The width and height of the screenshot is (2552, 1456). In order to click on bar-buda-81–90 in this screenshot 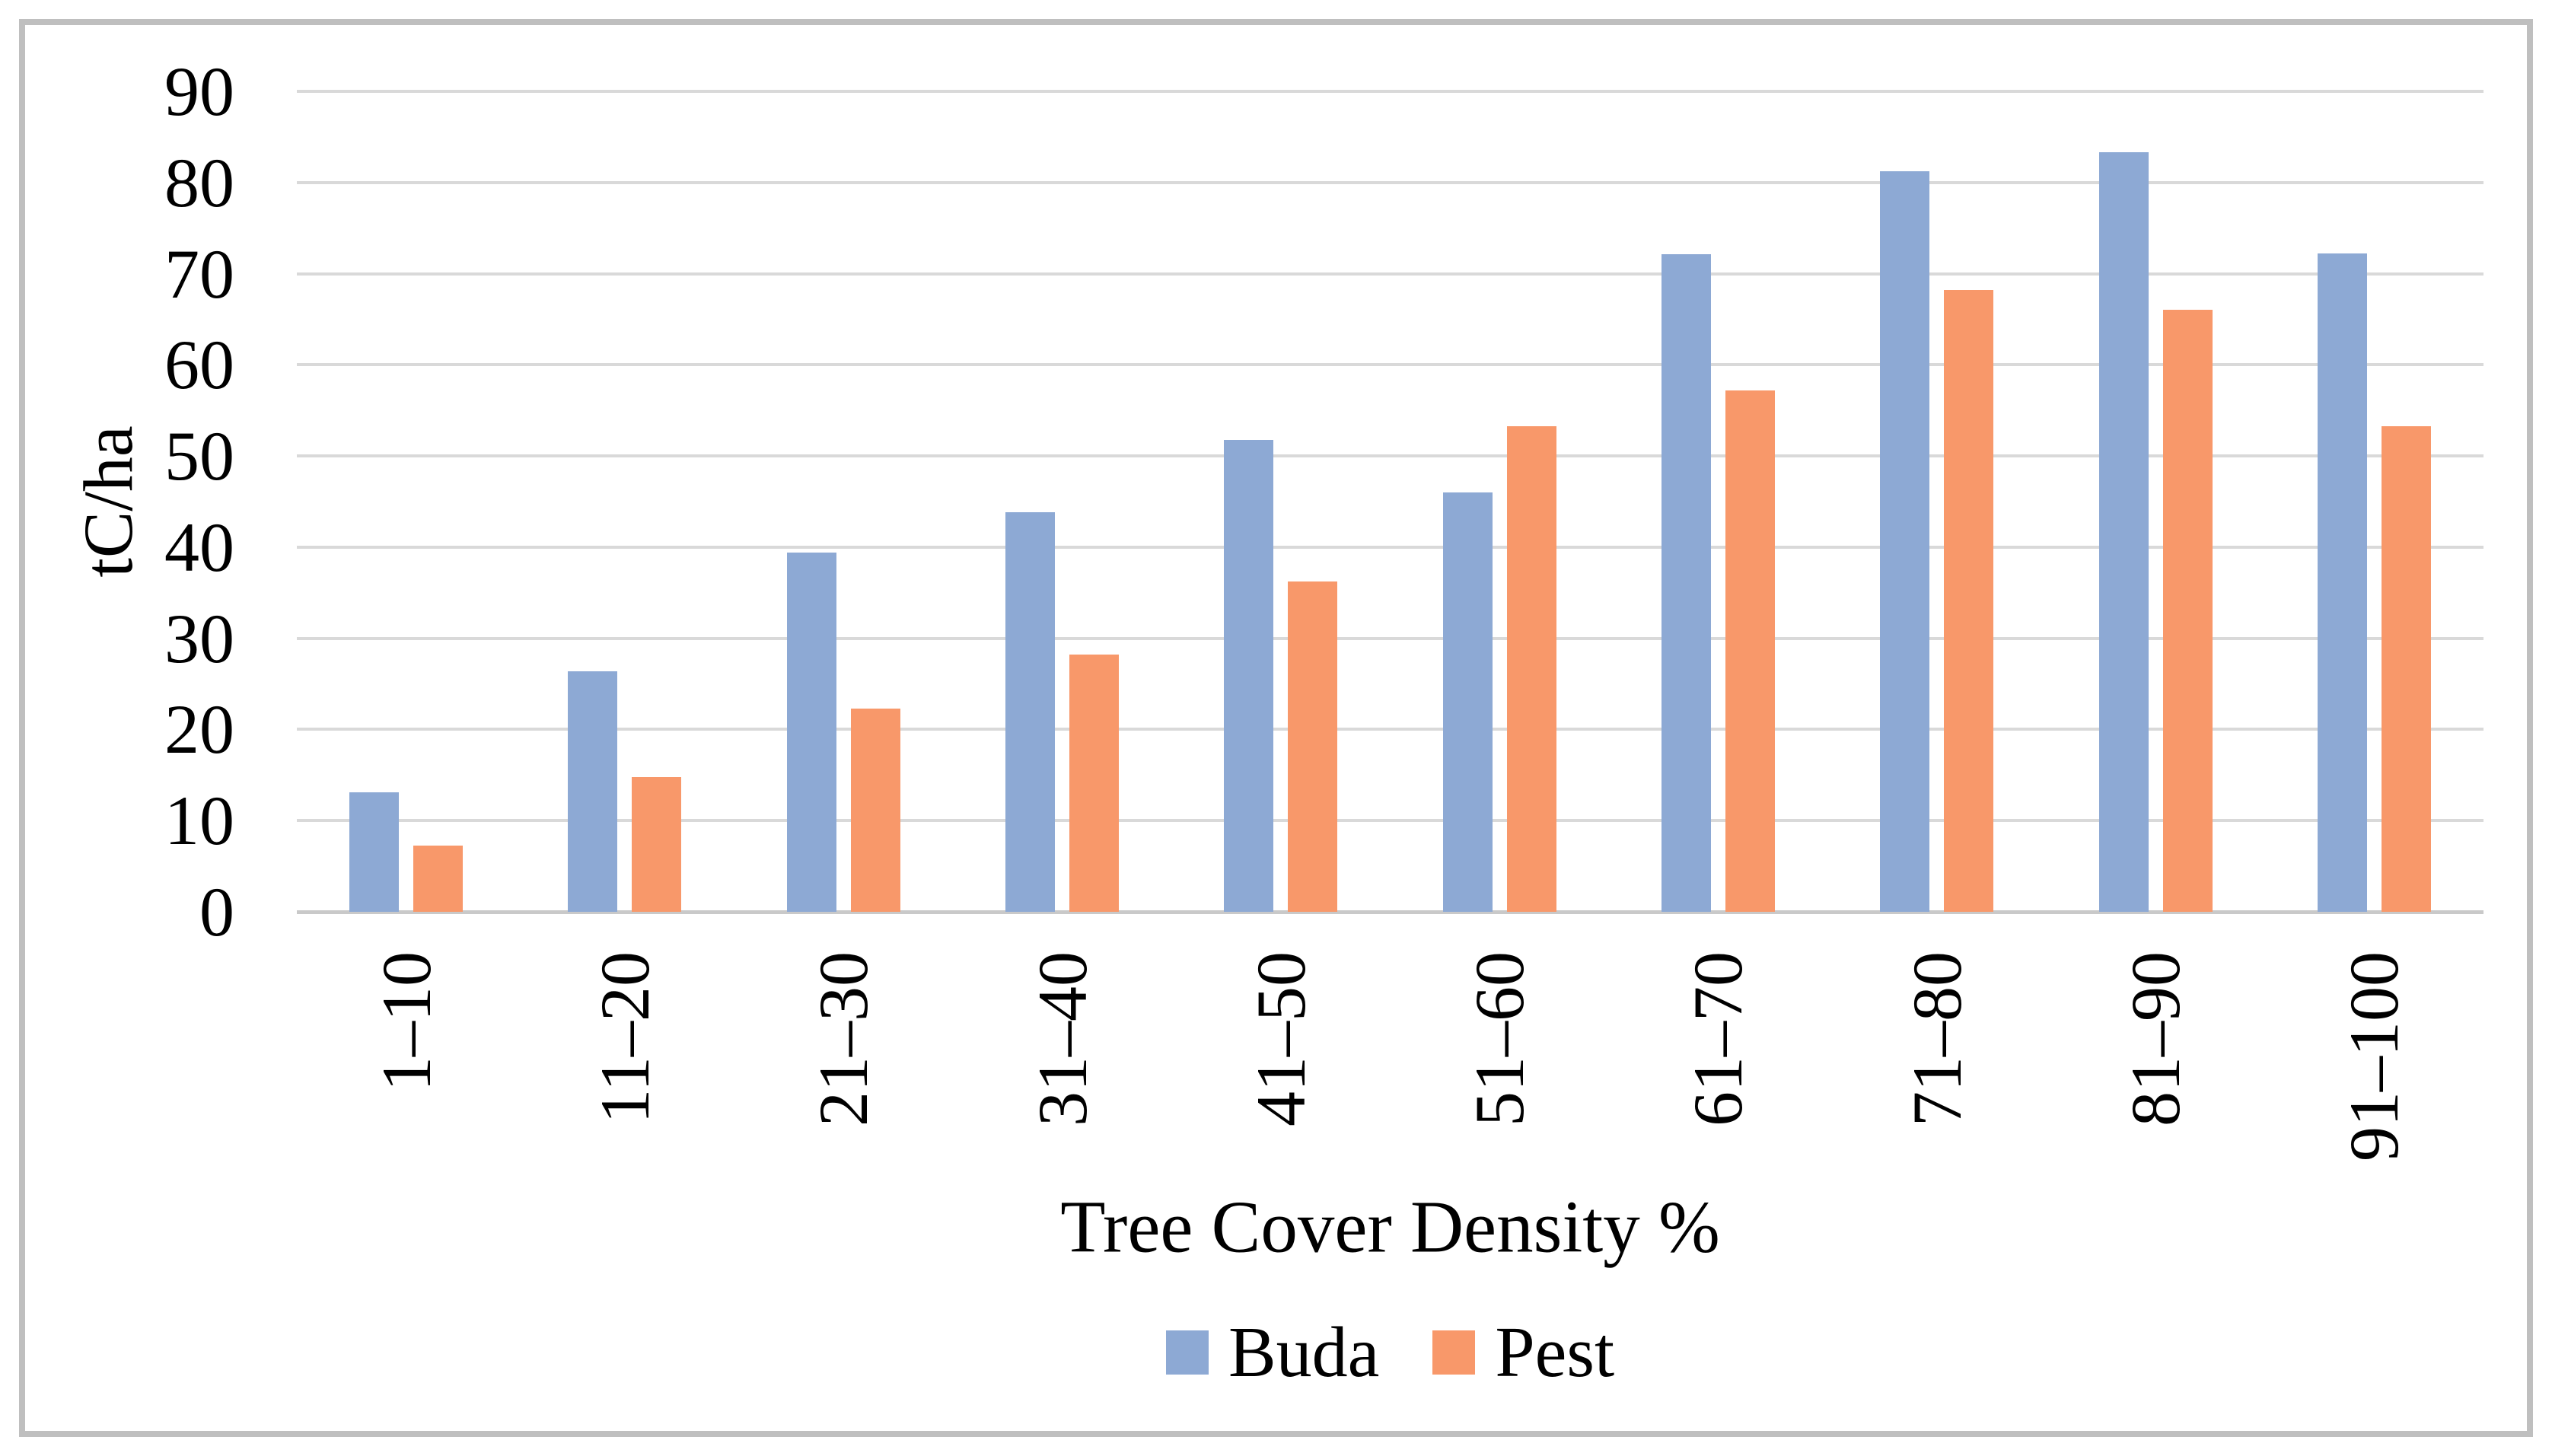, I will do `click(2124, 532)`.